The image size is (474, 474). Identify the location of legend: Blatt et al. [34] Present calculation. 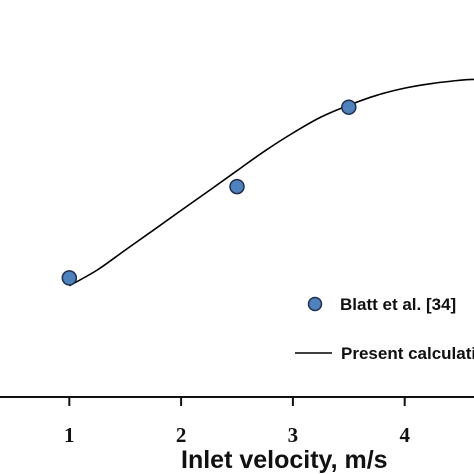
(384, 329).